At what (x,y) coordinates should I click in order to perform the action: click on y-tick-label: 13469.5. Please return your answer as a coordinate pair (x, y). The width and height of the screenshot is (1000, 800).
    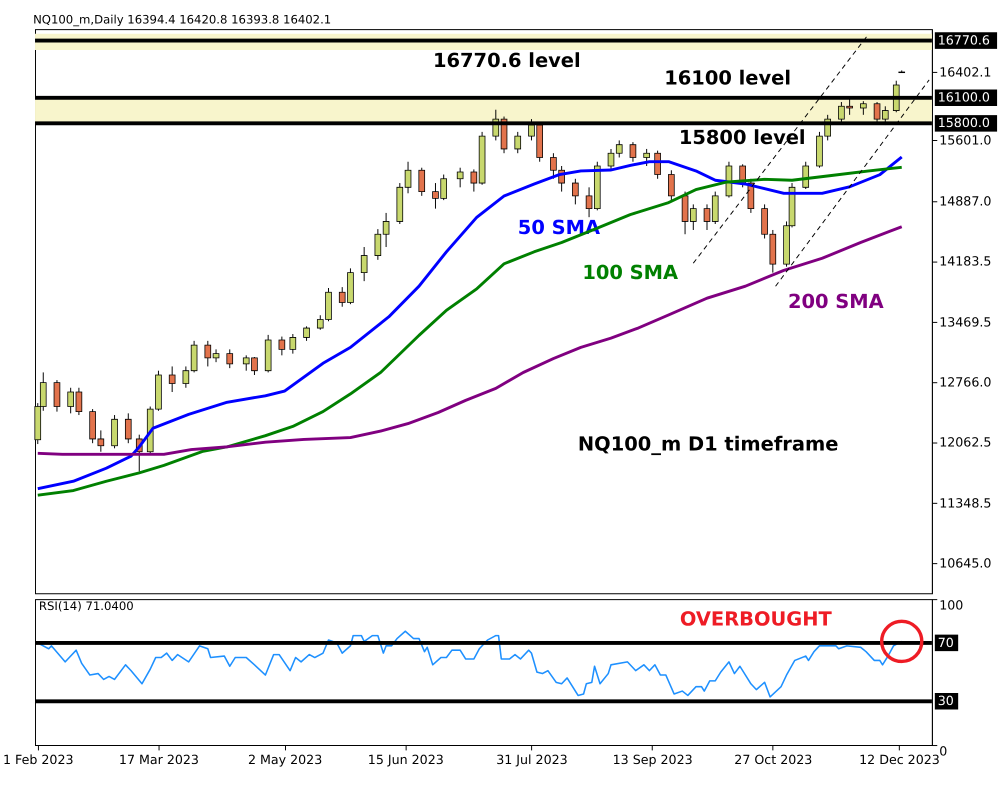
    Looking at the image, I should click on (965, 322).